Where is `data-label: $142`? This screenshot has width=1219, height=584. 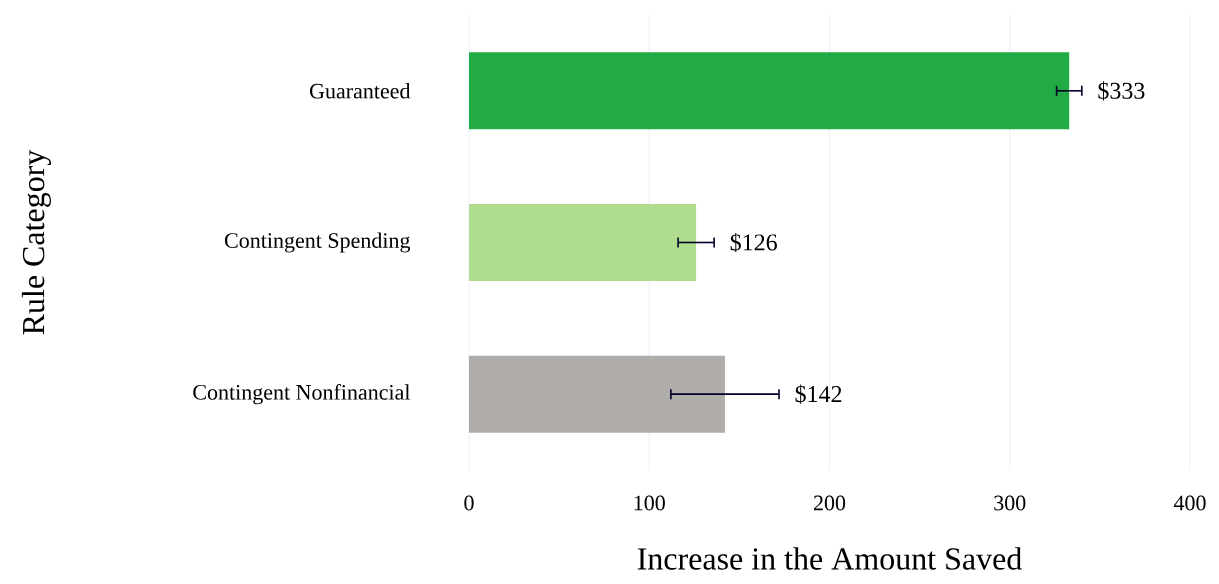
data-label: $142 is located at coordinates (818, 394).